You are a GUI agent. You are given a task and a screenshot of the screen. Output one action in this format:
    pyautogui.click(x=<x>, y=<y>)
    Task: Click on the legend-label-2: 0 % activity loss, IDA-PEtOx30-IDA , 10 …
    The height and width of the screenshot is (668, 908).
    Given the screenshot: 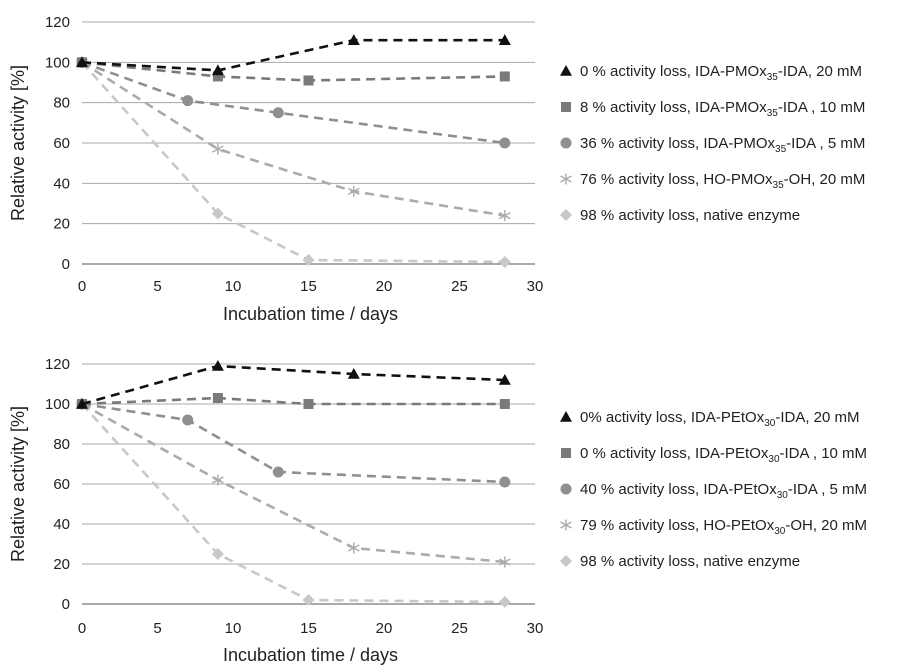 What is the action you would take?
    pyautogui.click(x=723, y=455)
    